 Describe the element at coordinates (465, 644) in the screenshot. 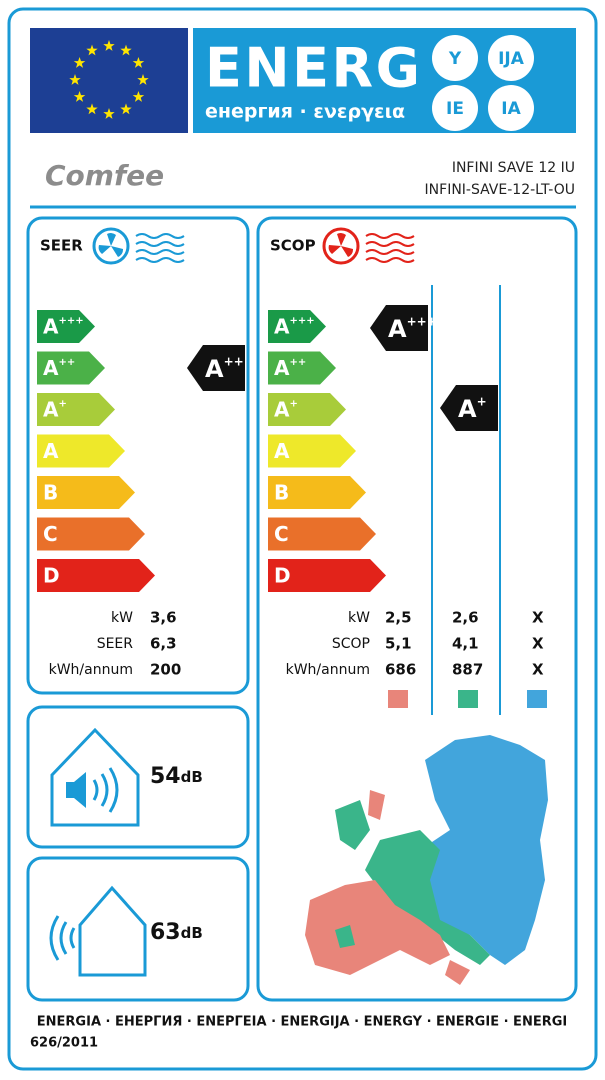

I see `row-value: 4,1` at that location.